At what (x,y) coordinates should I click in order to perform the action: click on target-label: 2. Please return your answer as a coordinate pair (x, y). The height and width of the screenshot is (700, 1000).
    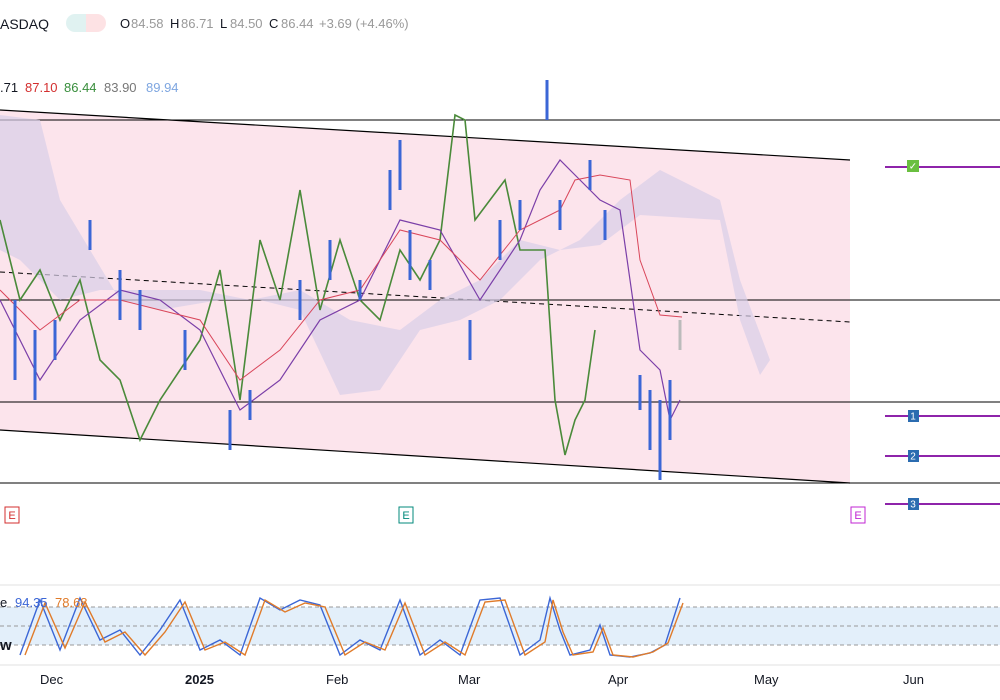
    Looking at the image, I should click on (913, 457).